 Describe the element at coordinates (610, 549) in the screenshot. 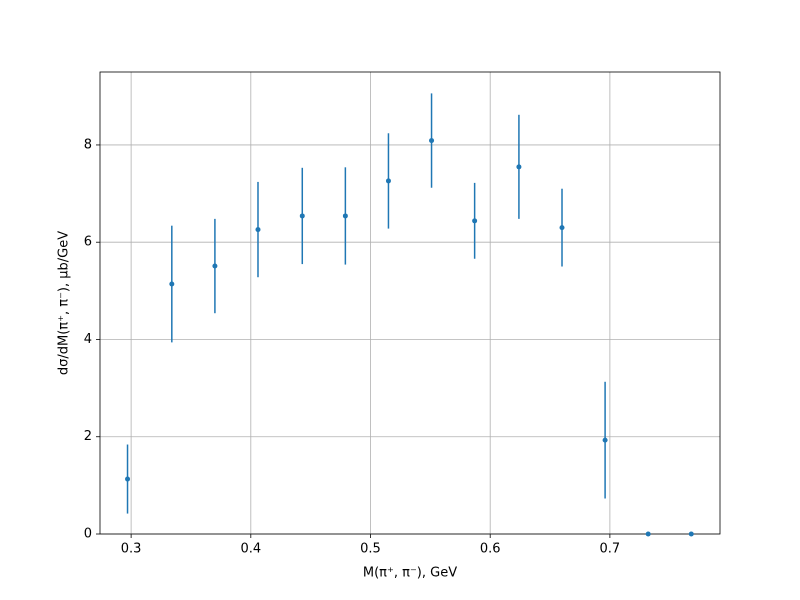

I see `x-tick-label: 0.7` at that location.